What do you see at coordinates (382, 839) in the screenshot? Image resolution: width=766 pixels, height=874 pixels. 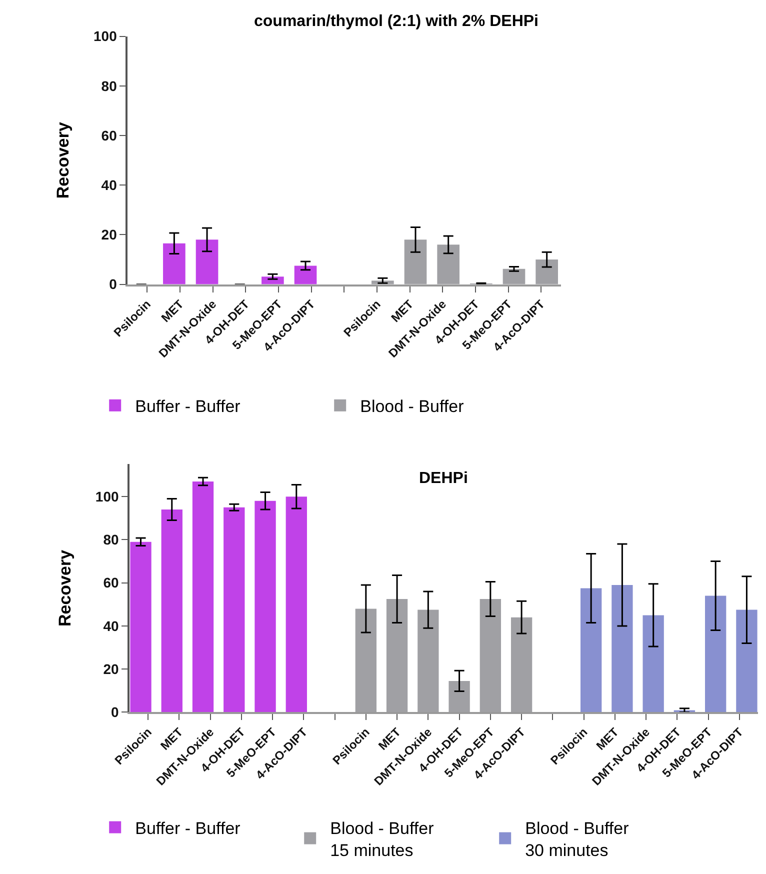 I see `legend-label: Blood - Buffer 15 minutes` at bounding box center [382, 839].